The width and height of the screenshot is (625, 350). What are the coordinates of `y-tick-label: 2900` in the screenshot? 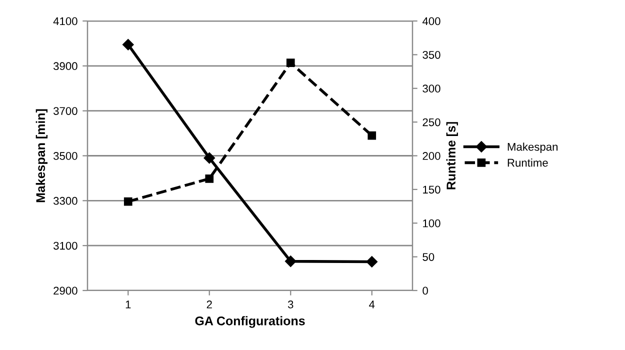 It's located at (66, 290).